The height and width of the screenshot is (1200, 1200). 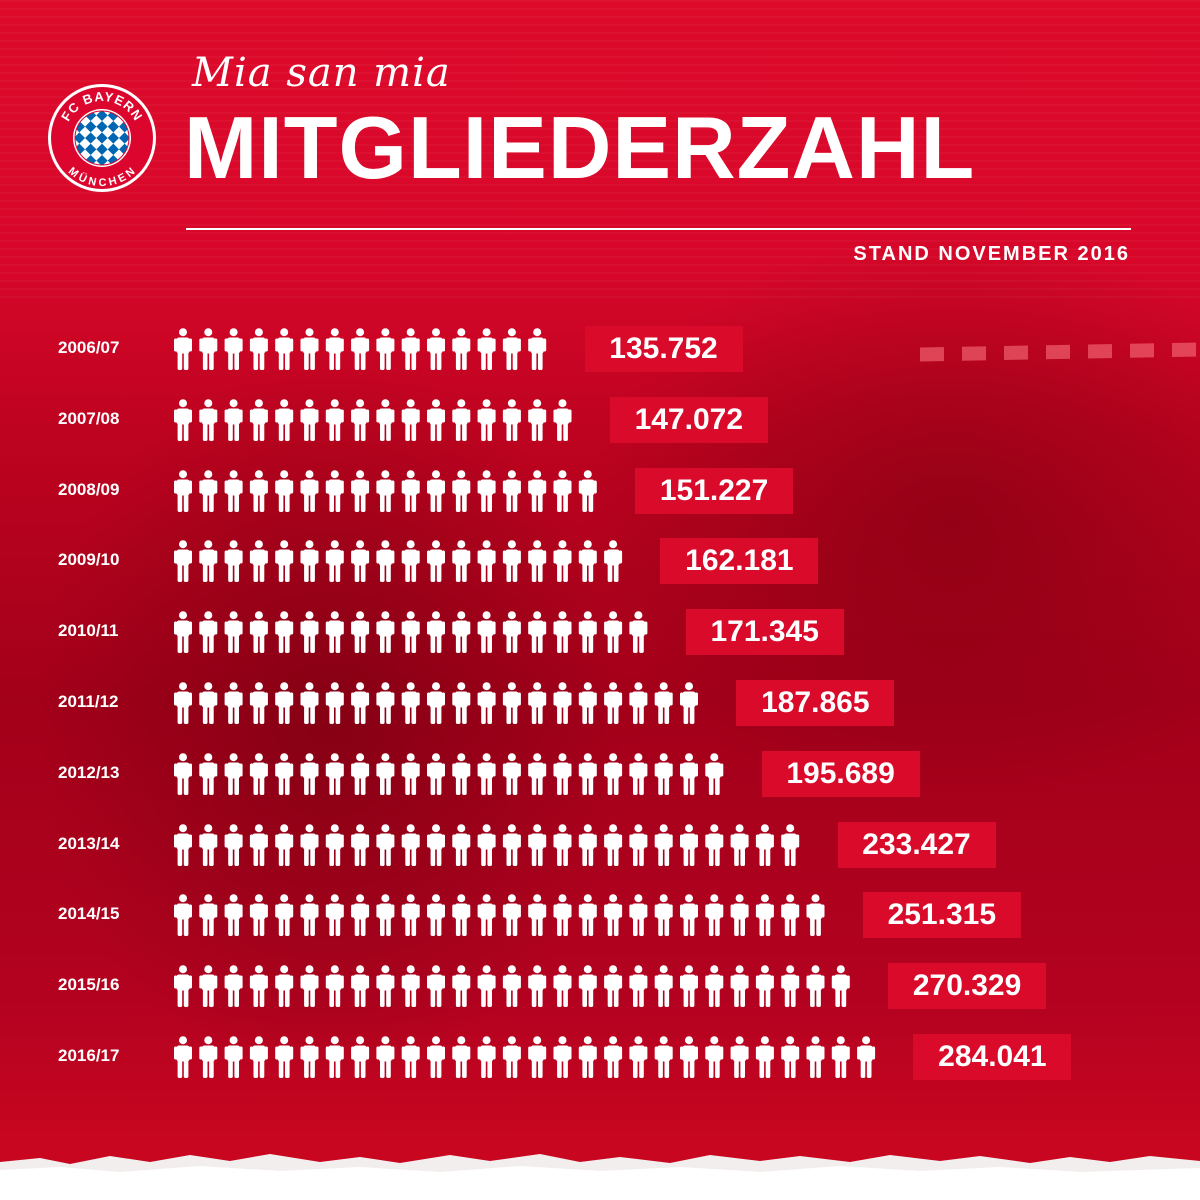 What do you see at coordinates (435, 703) in the screenshot?
I see `member-icons` at bounding box center [435, 703].